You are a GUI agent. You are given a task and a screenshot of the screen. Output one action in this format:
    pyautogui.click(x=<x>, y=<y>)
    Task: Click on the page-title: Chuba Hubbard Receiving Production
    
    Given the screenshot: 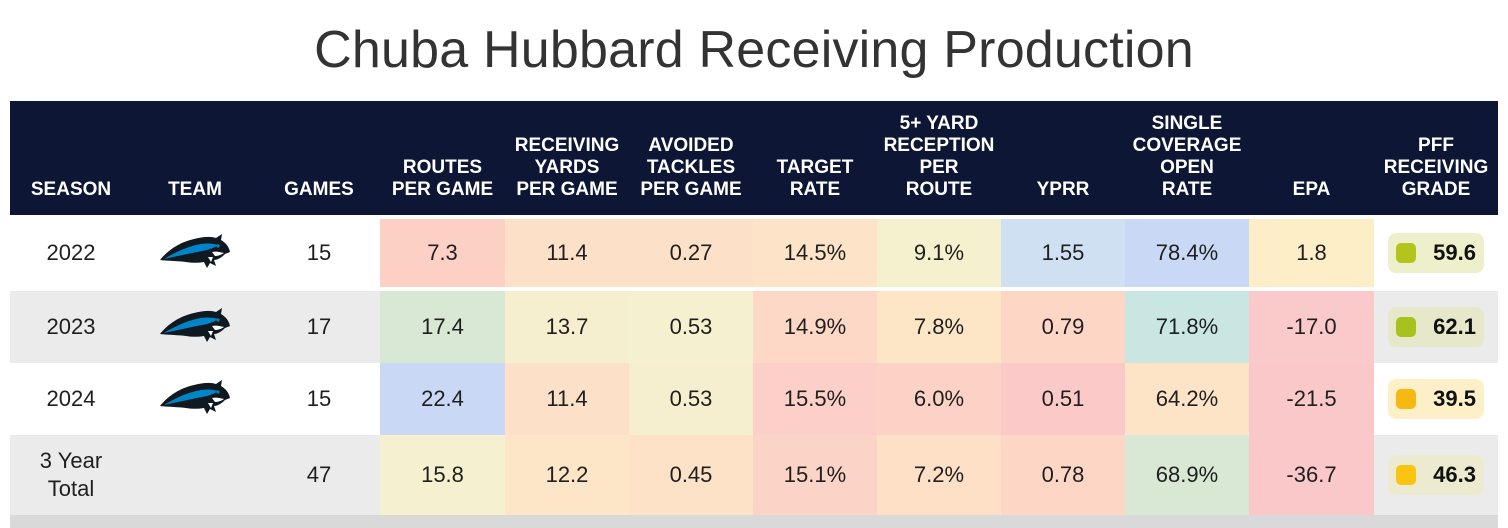 What is the action you would take?
    pyautogui.click(x=754, y=50)
    